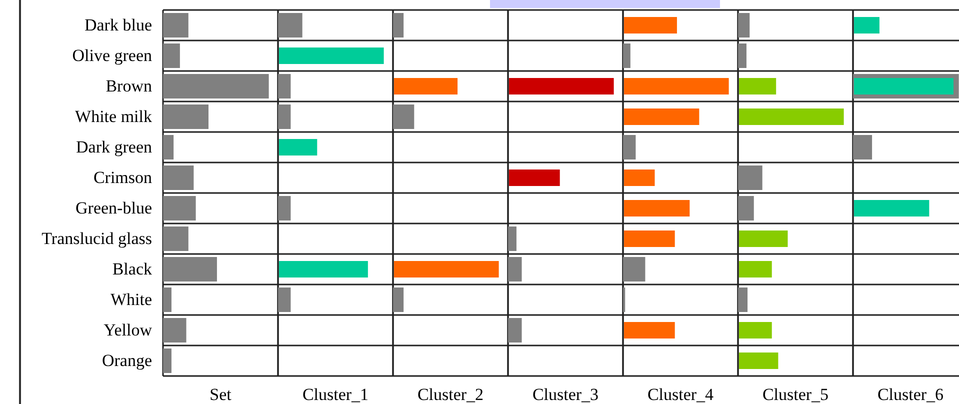 The height and width of the screenshot is (404, 959). What do you see at coordinates (680, 394) in the screenshot?
I see `x-axis-title: Cluster_4` at bounding box center [680, 394].